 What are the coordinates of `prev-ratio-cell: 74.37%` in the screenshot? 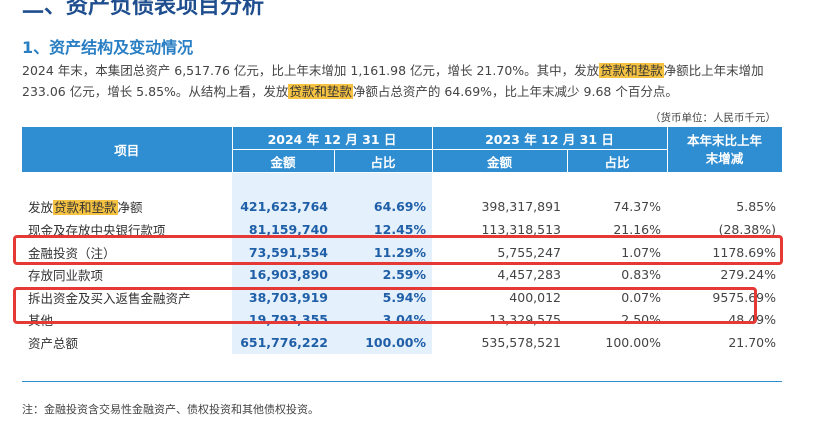 It's located at (637, 207).